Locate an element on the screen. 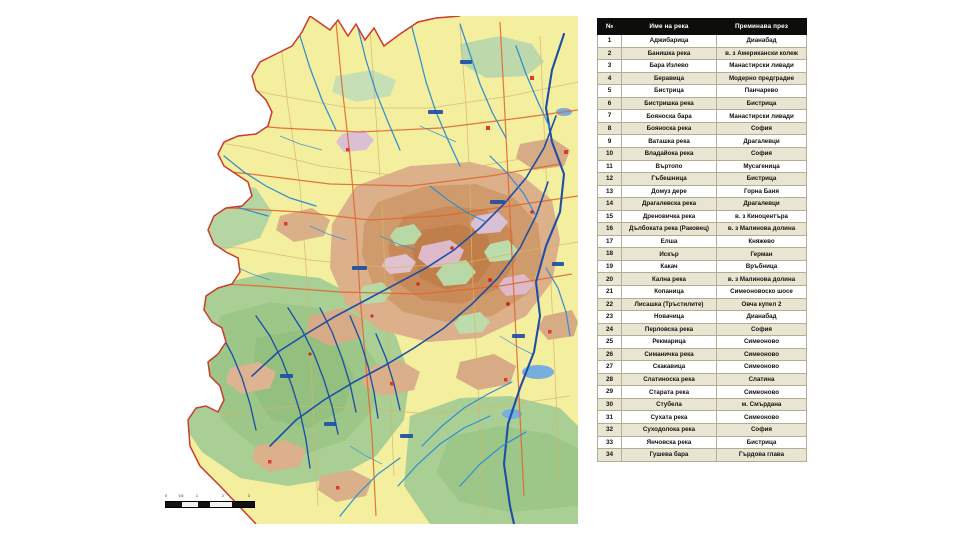 This screenshot has width=958, height=539. row-number: 12 is located at coordinates (609, 179).